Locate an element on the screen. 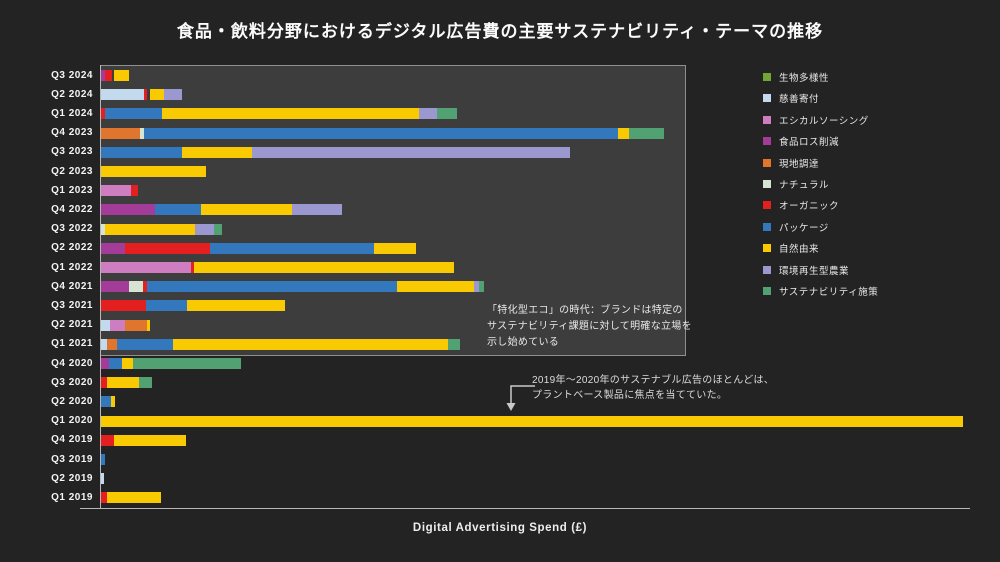 The image size is (1000, 562). y-tick-label: Q1 2024 is located at coordinates (72, 113).